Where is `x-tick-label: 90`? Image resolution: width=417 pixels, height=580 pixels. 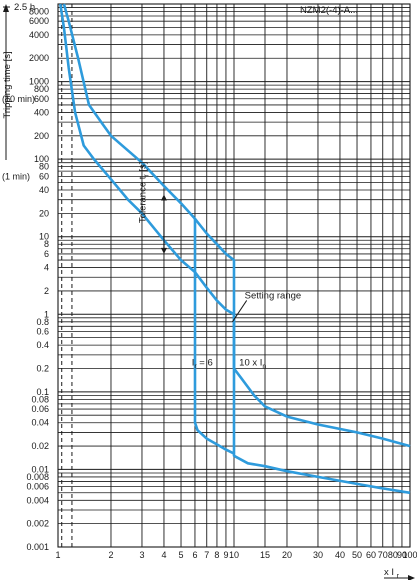
x-tick-label: 90 is located at coordinates (402, 555).